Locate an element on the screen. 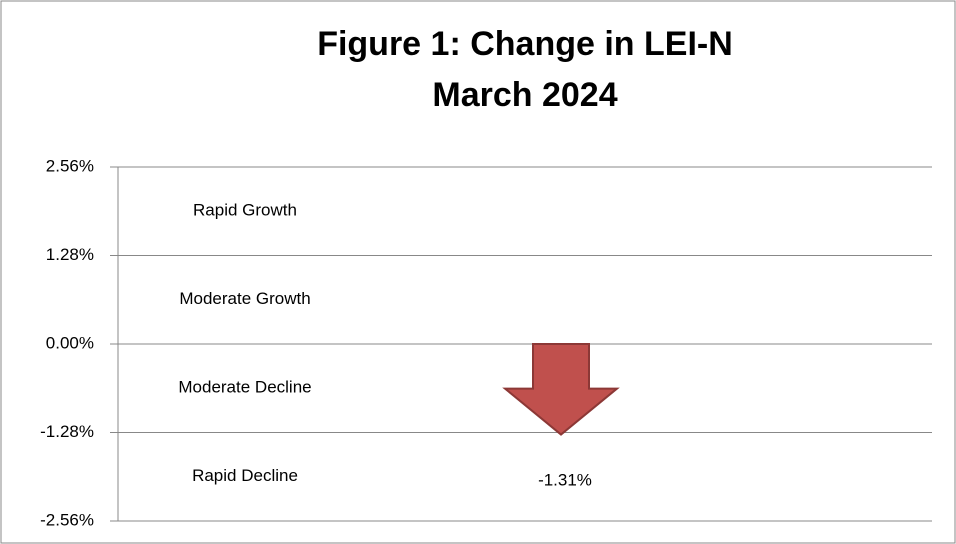  y-tick-label: 0.00% is located at coordinates (70, 342).